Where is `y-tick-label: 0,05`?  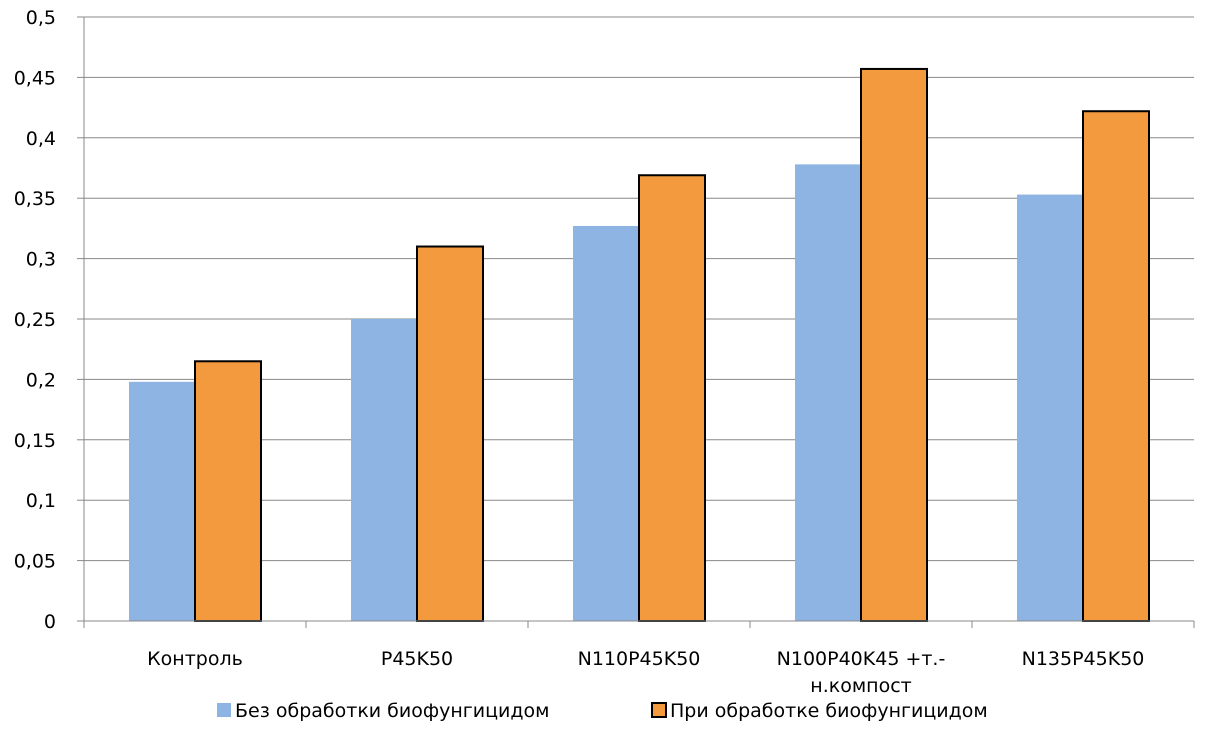 y-tick-label: 0,05 is located at coordinates (35, 562).